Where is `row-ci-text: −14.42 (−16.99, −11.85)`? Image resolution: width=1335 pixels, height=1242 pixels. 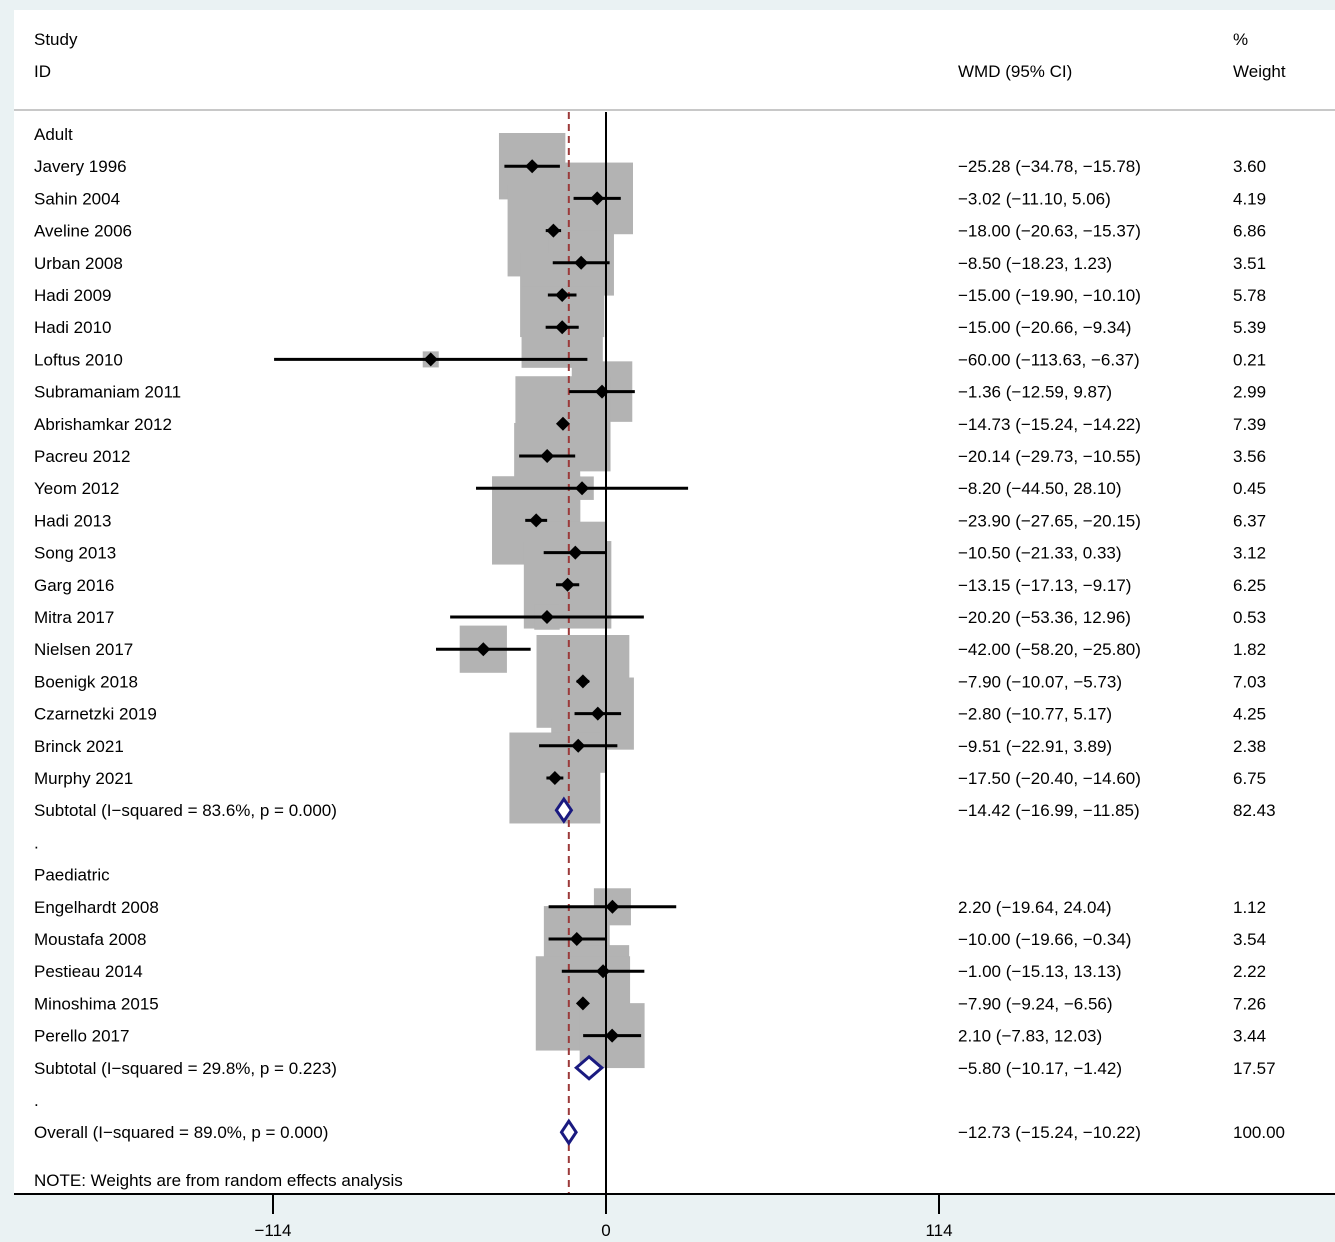
row-ci-text: −14.42 (−16.99, −11.85) is located at coordinates (1049, 810).